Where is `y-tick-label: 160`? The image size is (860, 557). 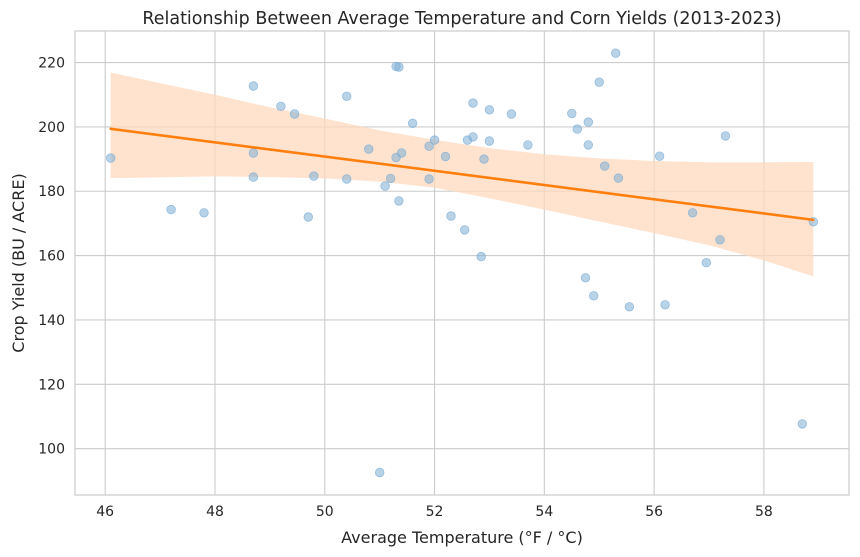 y-tick-label: 160 is located at coordinates (51, 257).